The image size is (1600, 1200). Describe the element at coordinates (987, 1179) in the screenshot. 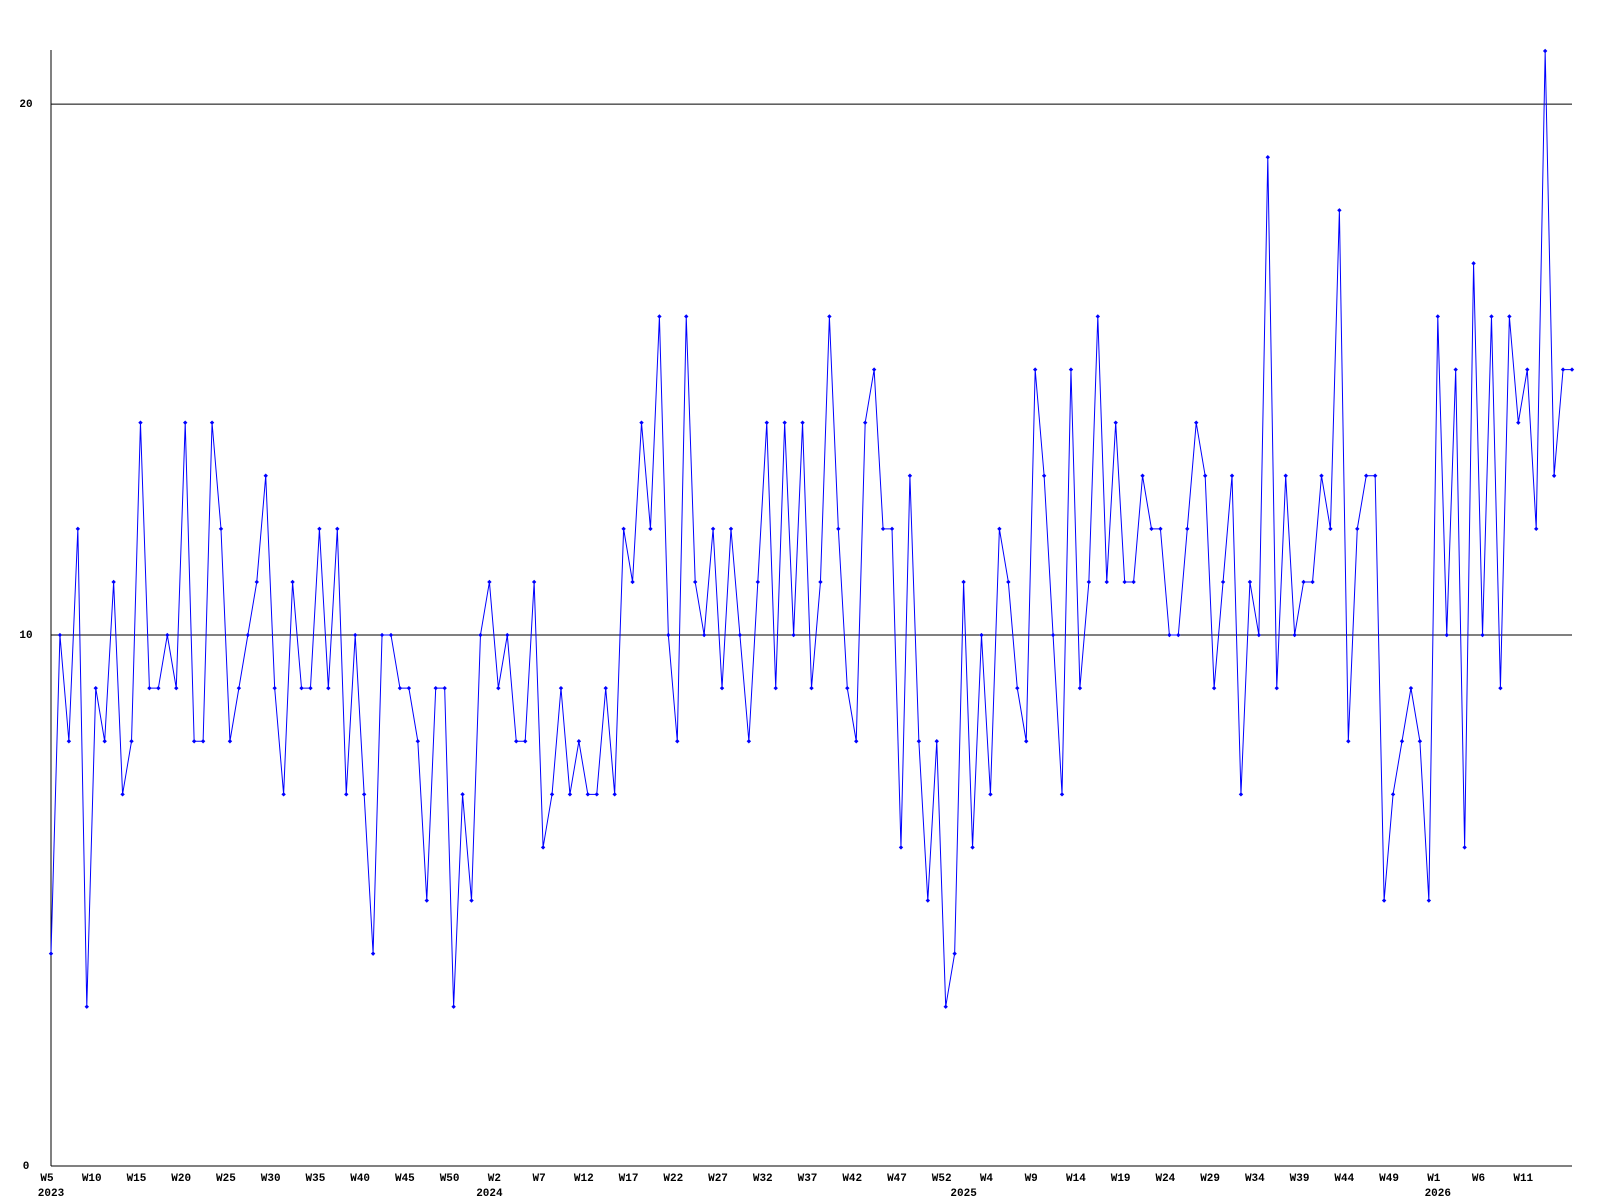

I see `x-tick-label: W4` at that location.